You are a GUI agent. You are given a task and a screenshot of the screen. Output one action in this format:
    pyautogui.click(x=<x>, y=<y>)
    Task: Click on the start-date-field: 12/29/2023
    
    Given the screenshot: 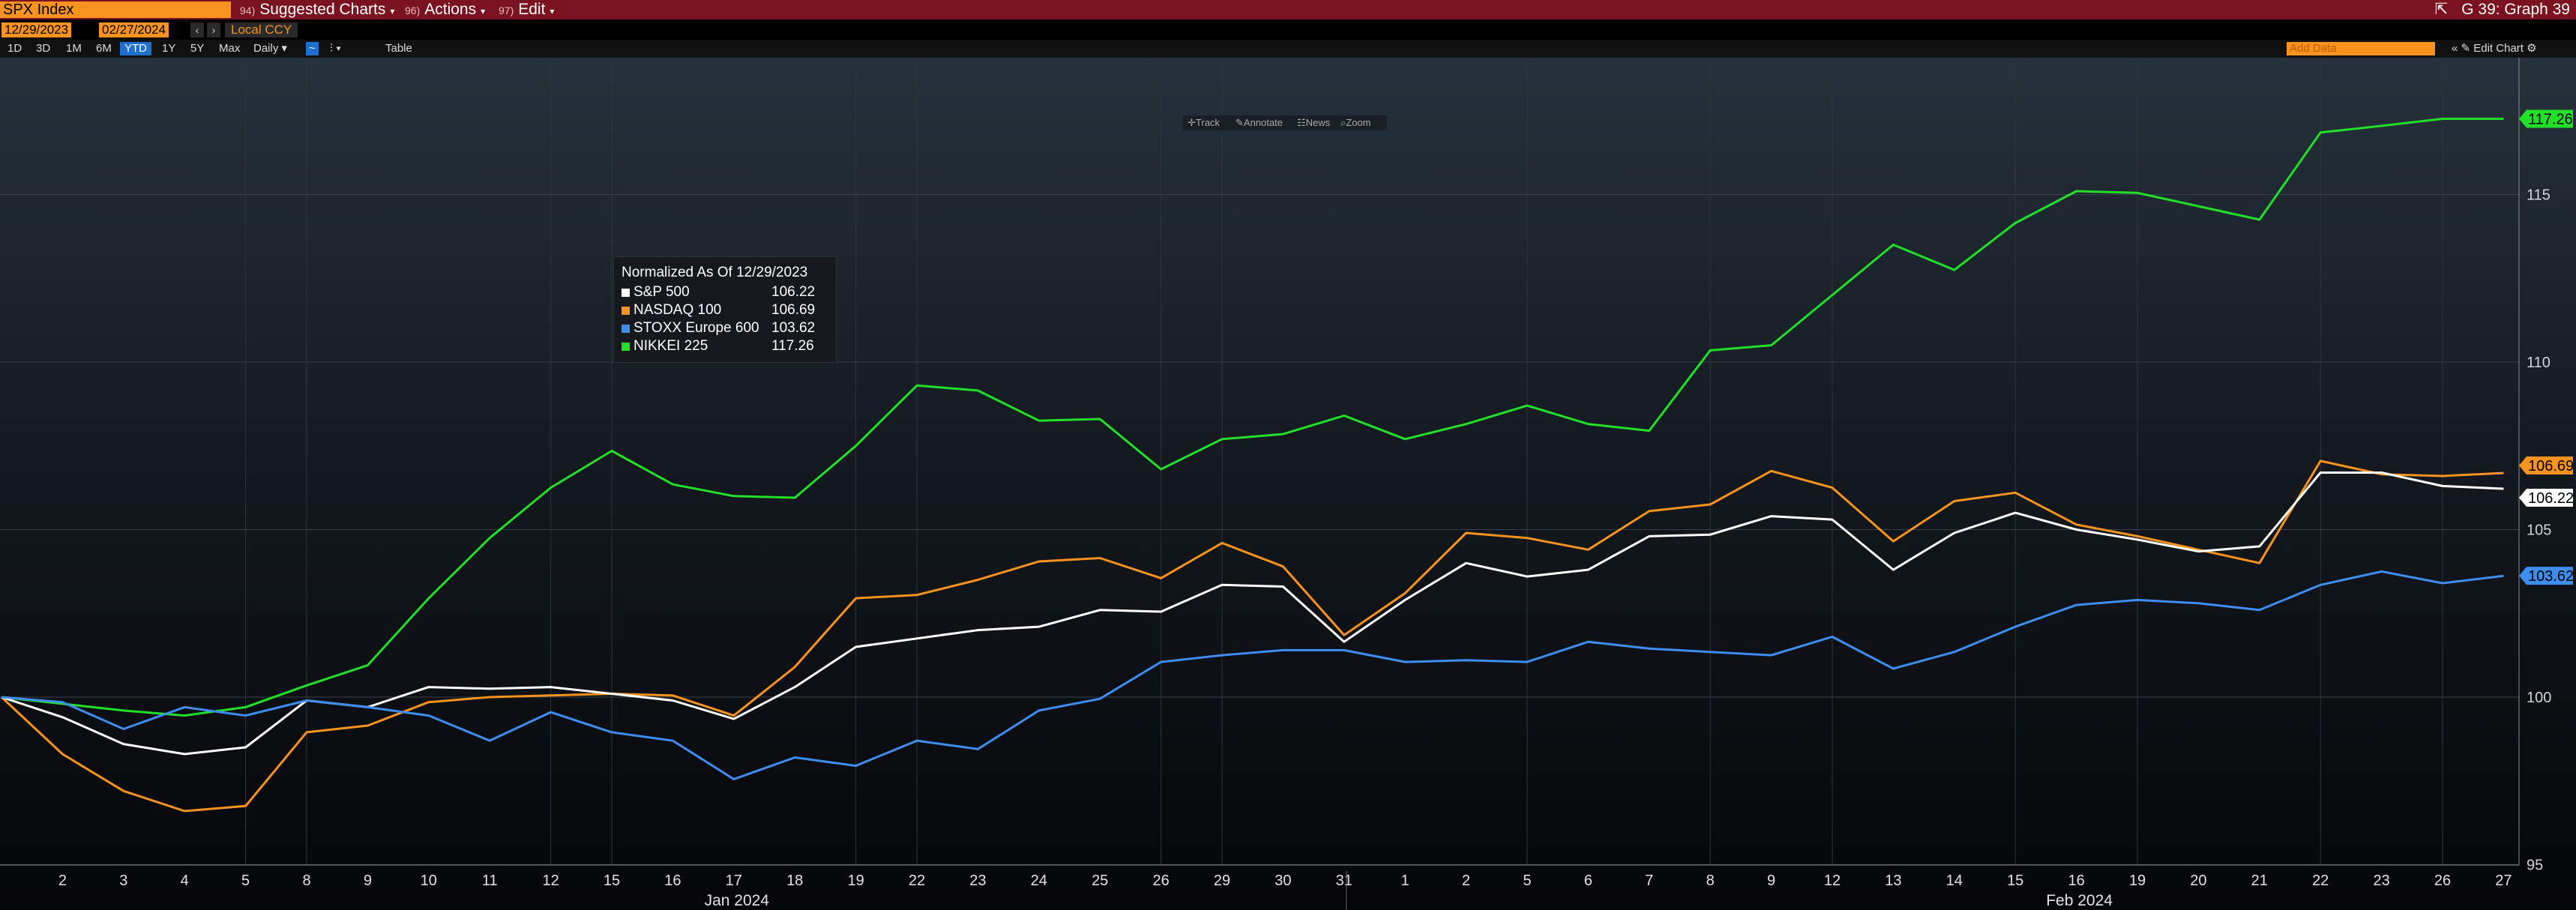 What is the action you would take?
    pyautogui.click(x=36, y=29)
    